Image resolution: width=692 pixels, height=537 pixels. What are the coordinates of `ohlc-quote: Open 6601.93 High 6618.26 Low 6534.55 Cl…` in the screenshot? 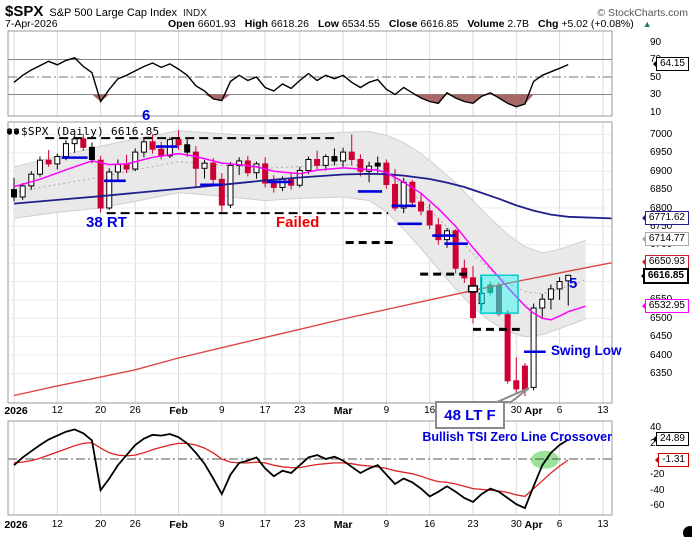 It's located at (410, 24).